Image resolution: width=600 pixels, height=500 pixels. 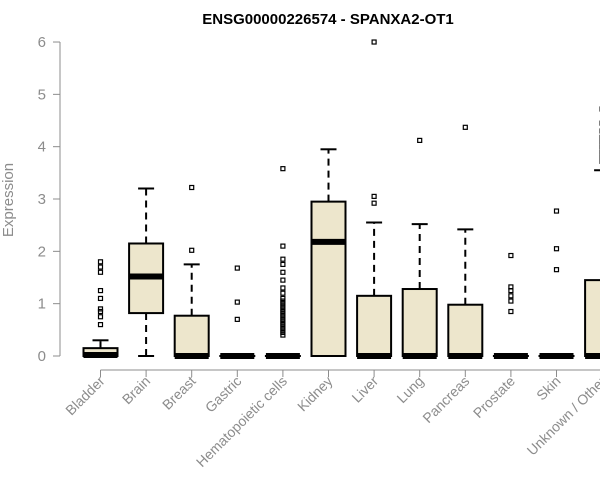 What do you see at coordinates (85, 396) in the screenshot?
I see `x-tick-label: Bladder` at bounding box center [85, 396].